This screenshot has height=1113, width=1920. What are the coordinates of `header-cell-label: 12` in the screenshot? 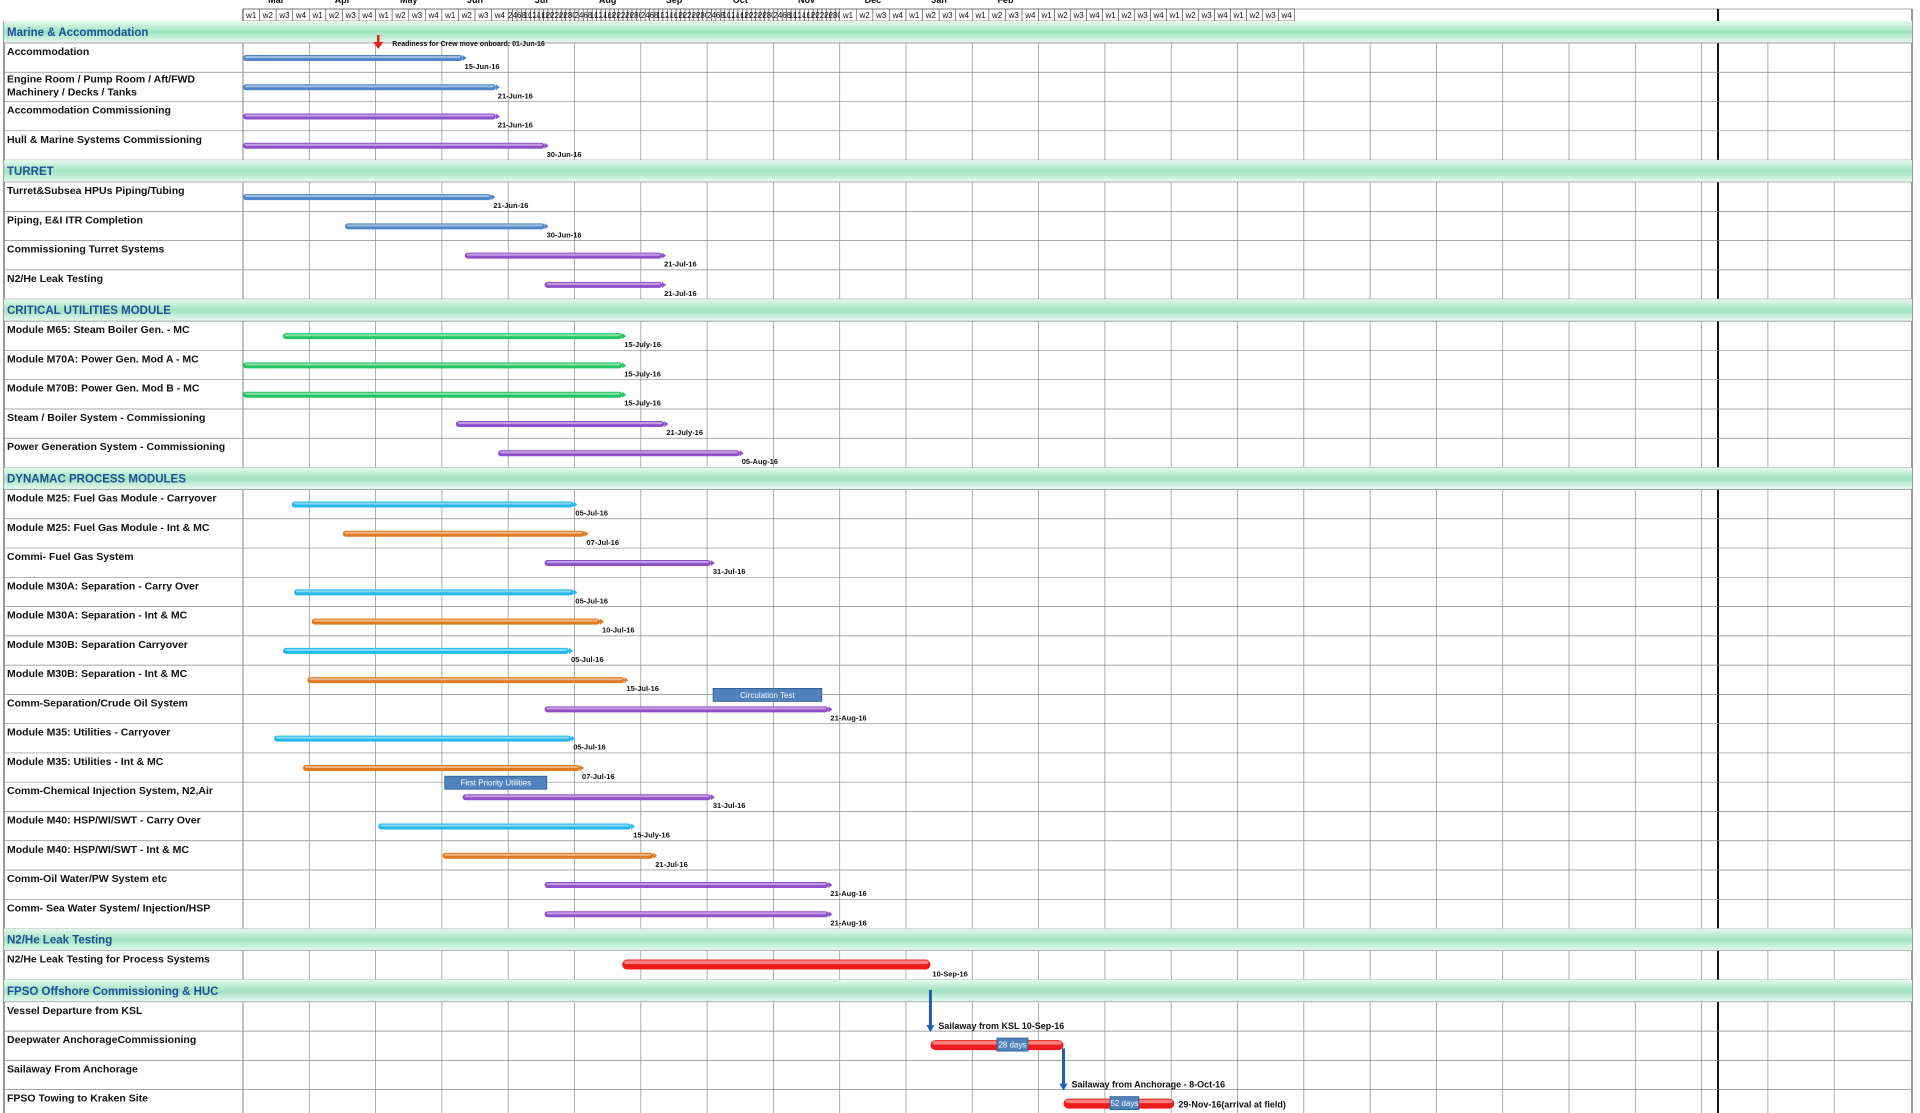 It's located at (532, 15).